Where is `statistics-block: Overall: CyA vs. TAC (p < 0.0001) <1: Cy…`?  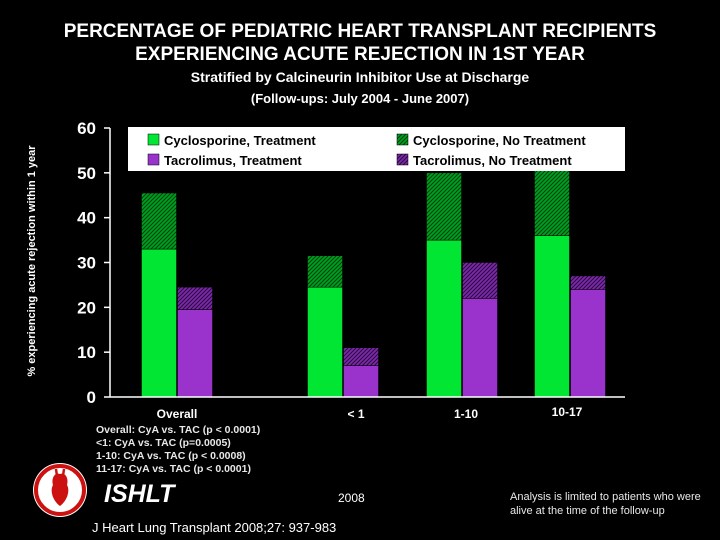
statistics-block: Overall: CyA vs. TAC (p < 0.0001) <1: Cy… is located at coordinates (178, 450).